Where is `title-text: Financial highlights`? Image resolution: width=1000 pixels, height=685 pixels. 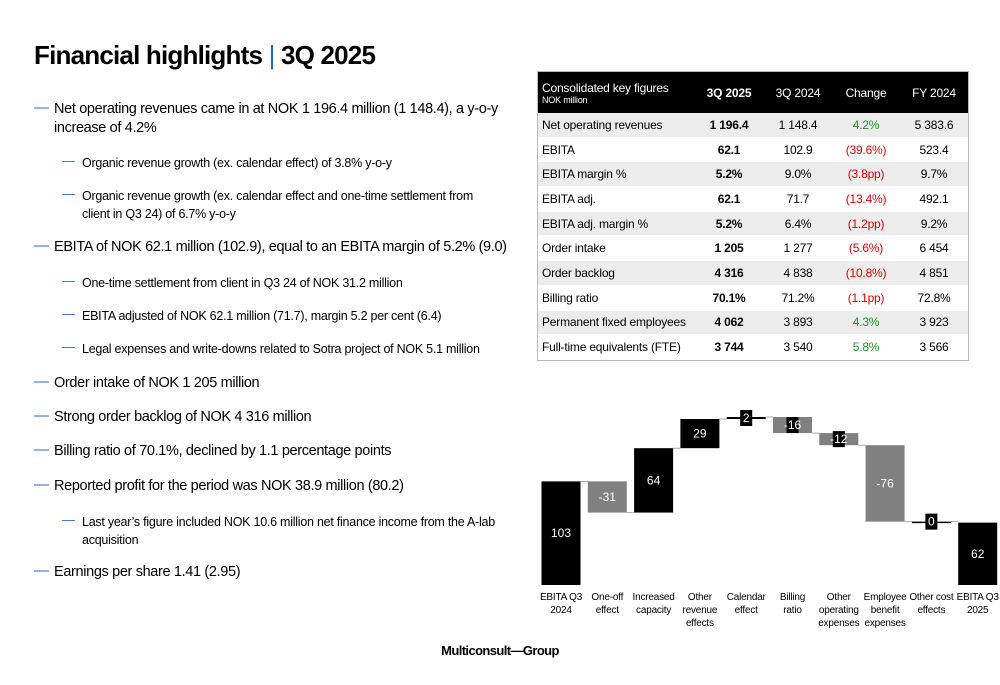
title-text: Financial highlights is located at coordinates (148, 55).